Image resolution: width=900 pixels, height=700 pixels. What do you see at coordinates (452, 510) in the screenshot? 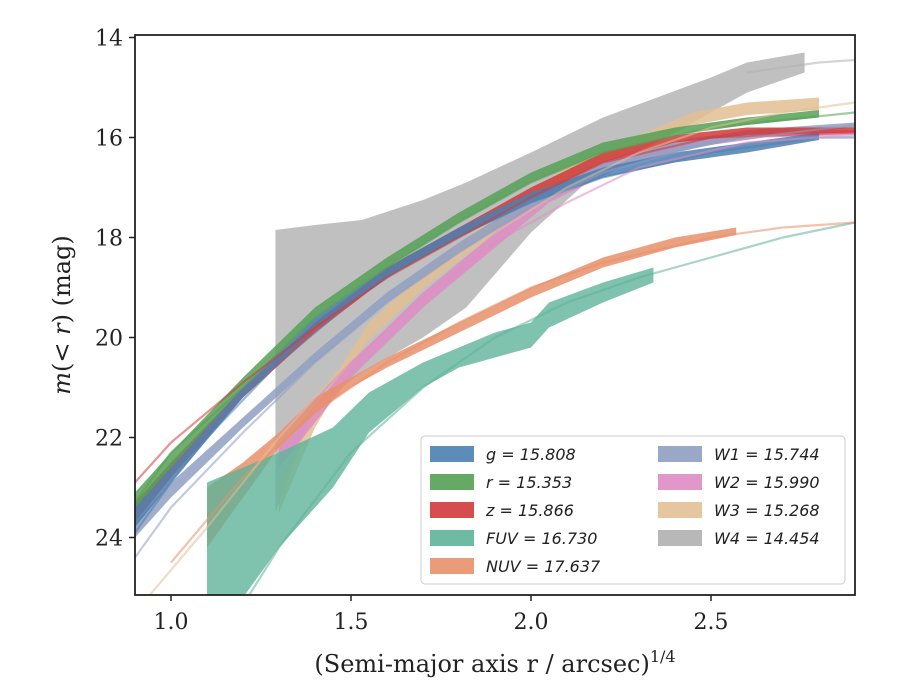
I see `legend-swatch-z` at bounding box center [452, 510].